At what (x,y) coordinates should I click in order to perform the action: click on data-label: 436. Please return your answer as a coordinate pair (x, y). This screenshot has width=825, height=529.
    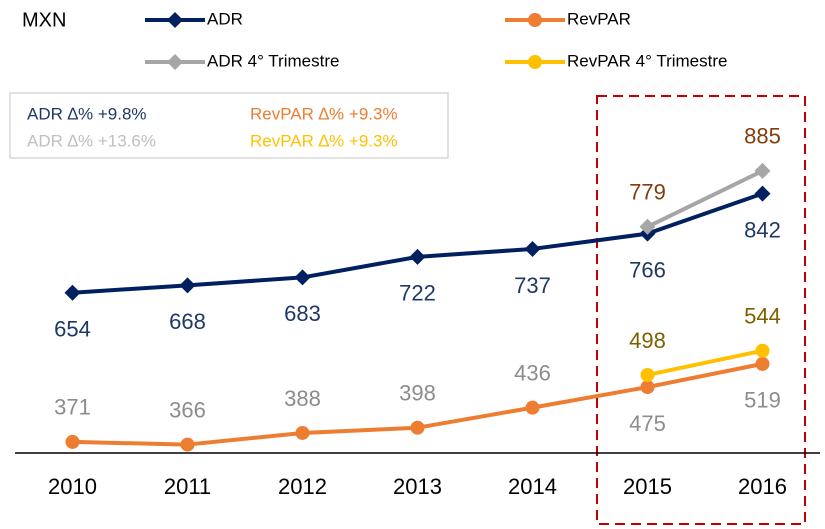
    Looking at the image, I should click on (532, 372).